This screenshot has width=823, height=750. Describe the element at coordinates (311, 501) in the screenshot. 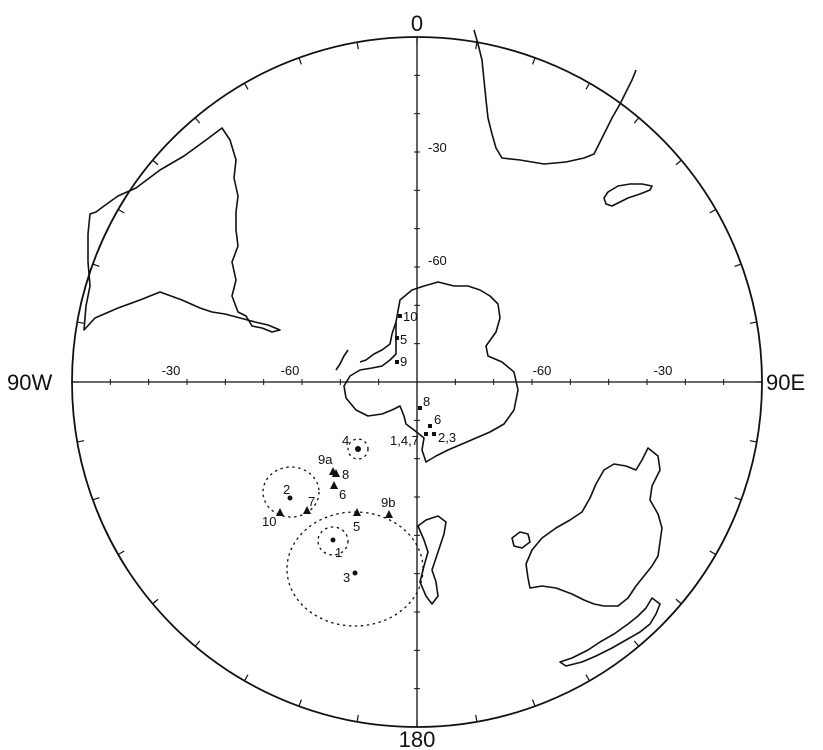

I see `triangle-label: 7` at that location.